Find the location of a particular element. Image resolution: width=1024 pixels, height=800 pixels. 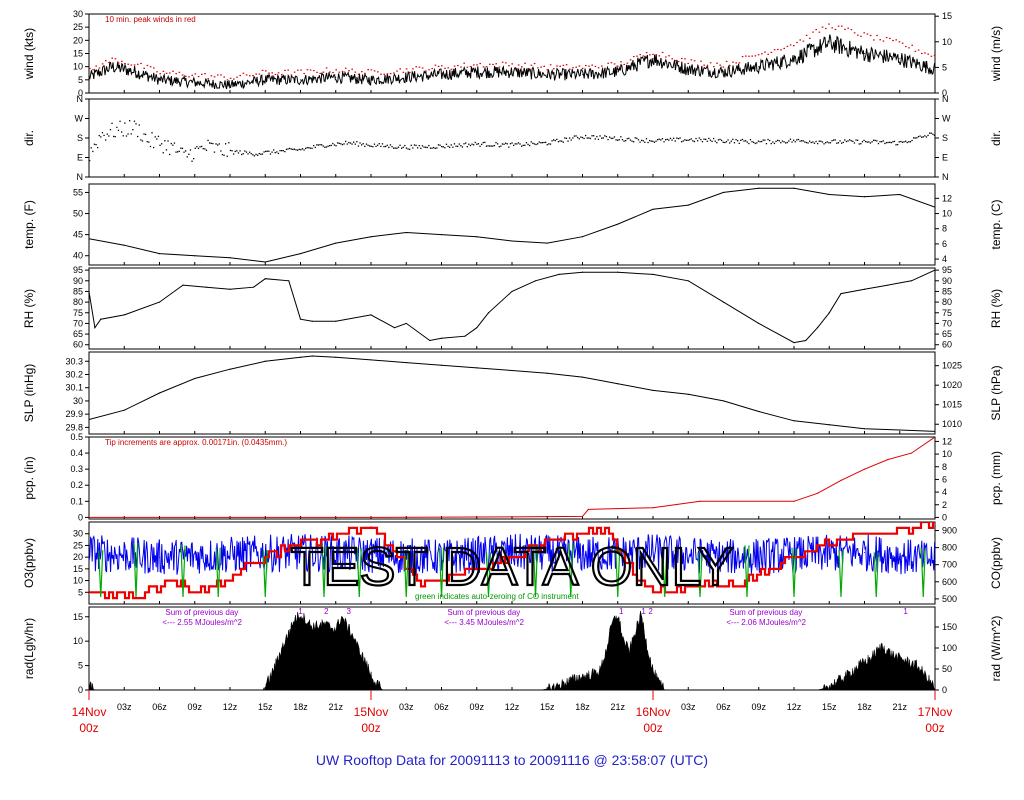

y-right-tick-label: 90 is located at coordinates (947, 281).